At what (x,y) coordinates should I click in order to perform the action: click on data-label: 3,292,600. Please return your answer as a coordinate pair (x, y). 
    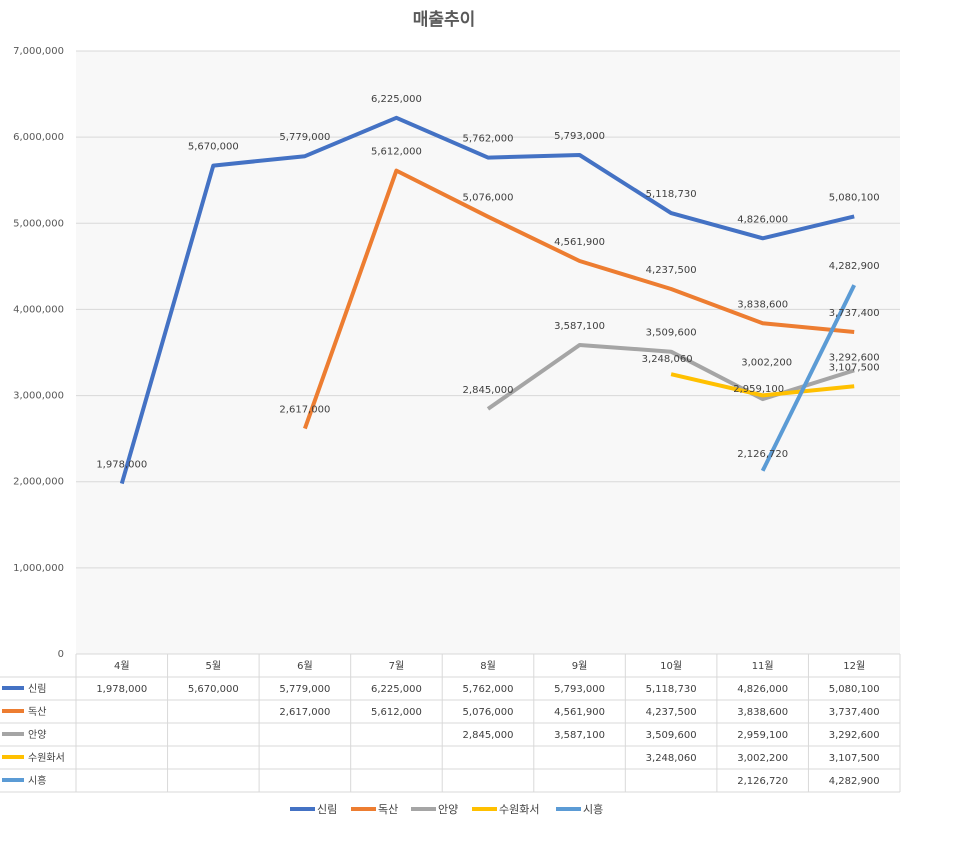
    Looking at the image, I should click on (854, 357).